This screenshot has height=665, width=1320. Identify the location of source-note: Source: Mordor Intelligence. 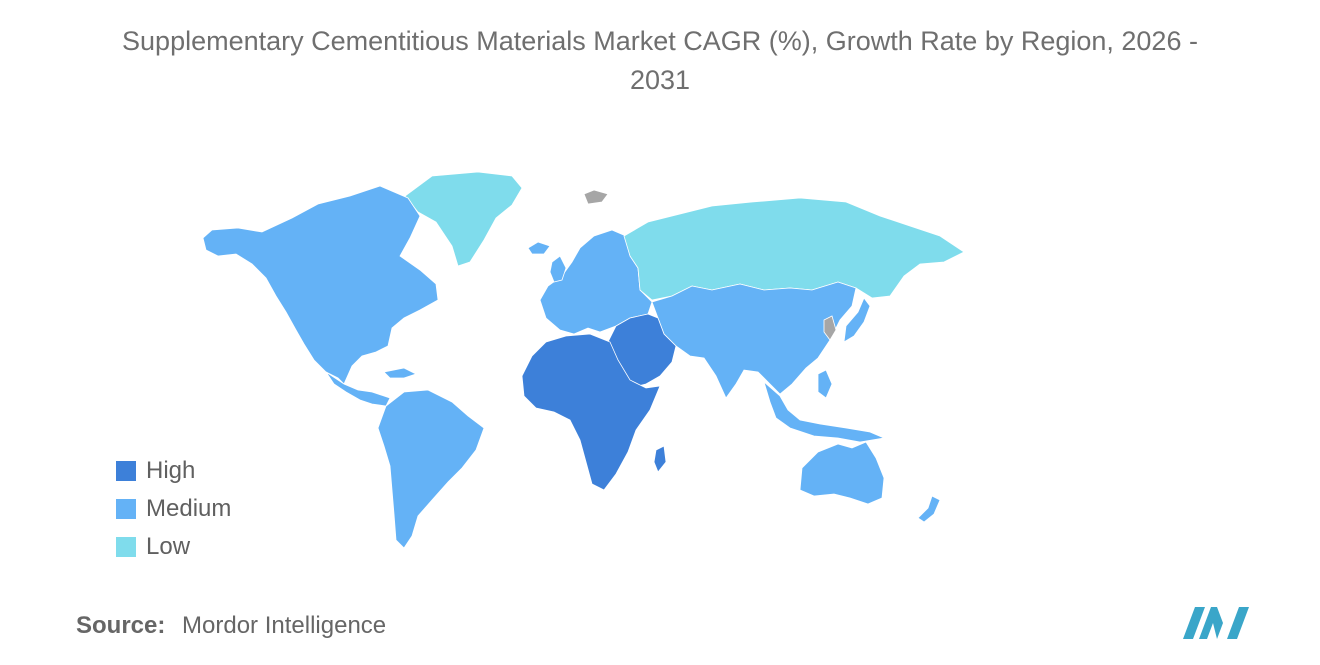
(231, 626).